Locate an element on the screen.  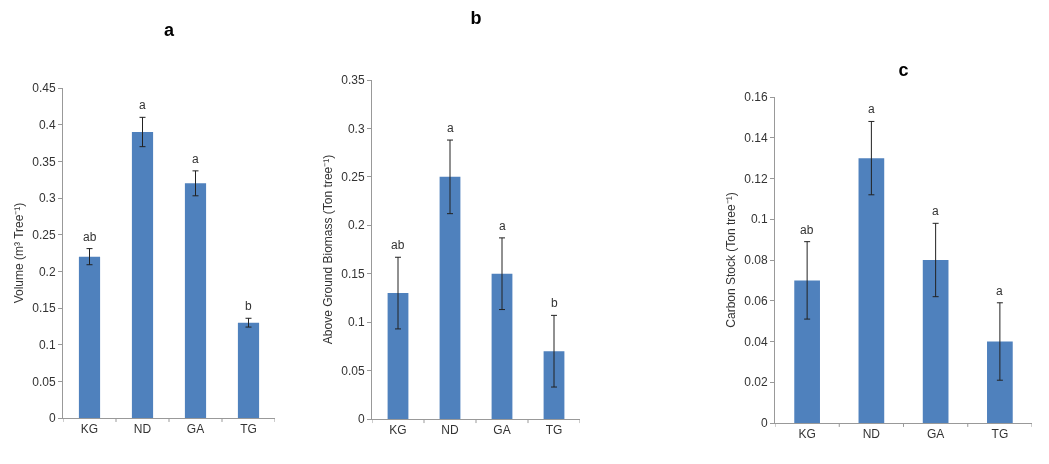
y-tick-label: 0.04 is located at coordinates (756, 341).